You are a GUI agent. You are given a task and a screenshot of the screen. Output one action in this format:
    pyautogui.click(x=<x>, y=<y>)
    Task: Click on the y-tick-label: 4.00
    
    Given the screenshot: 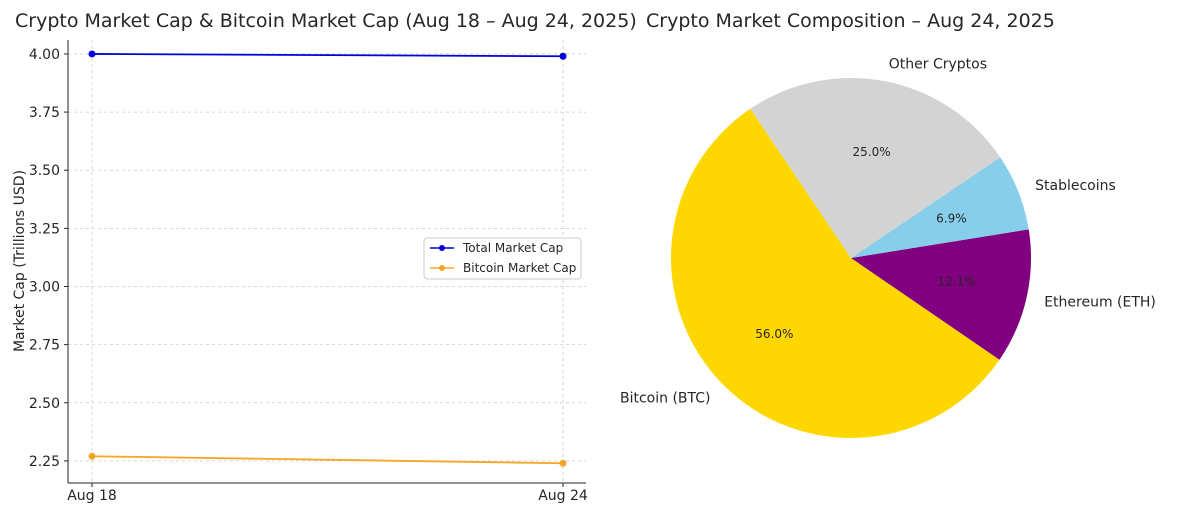 What is the action you would take?
    pyautogui.click(x=44, y=55)
    